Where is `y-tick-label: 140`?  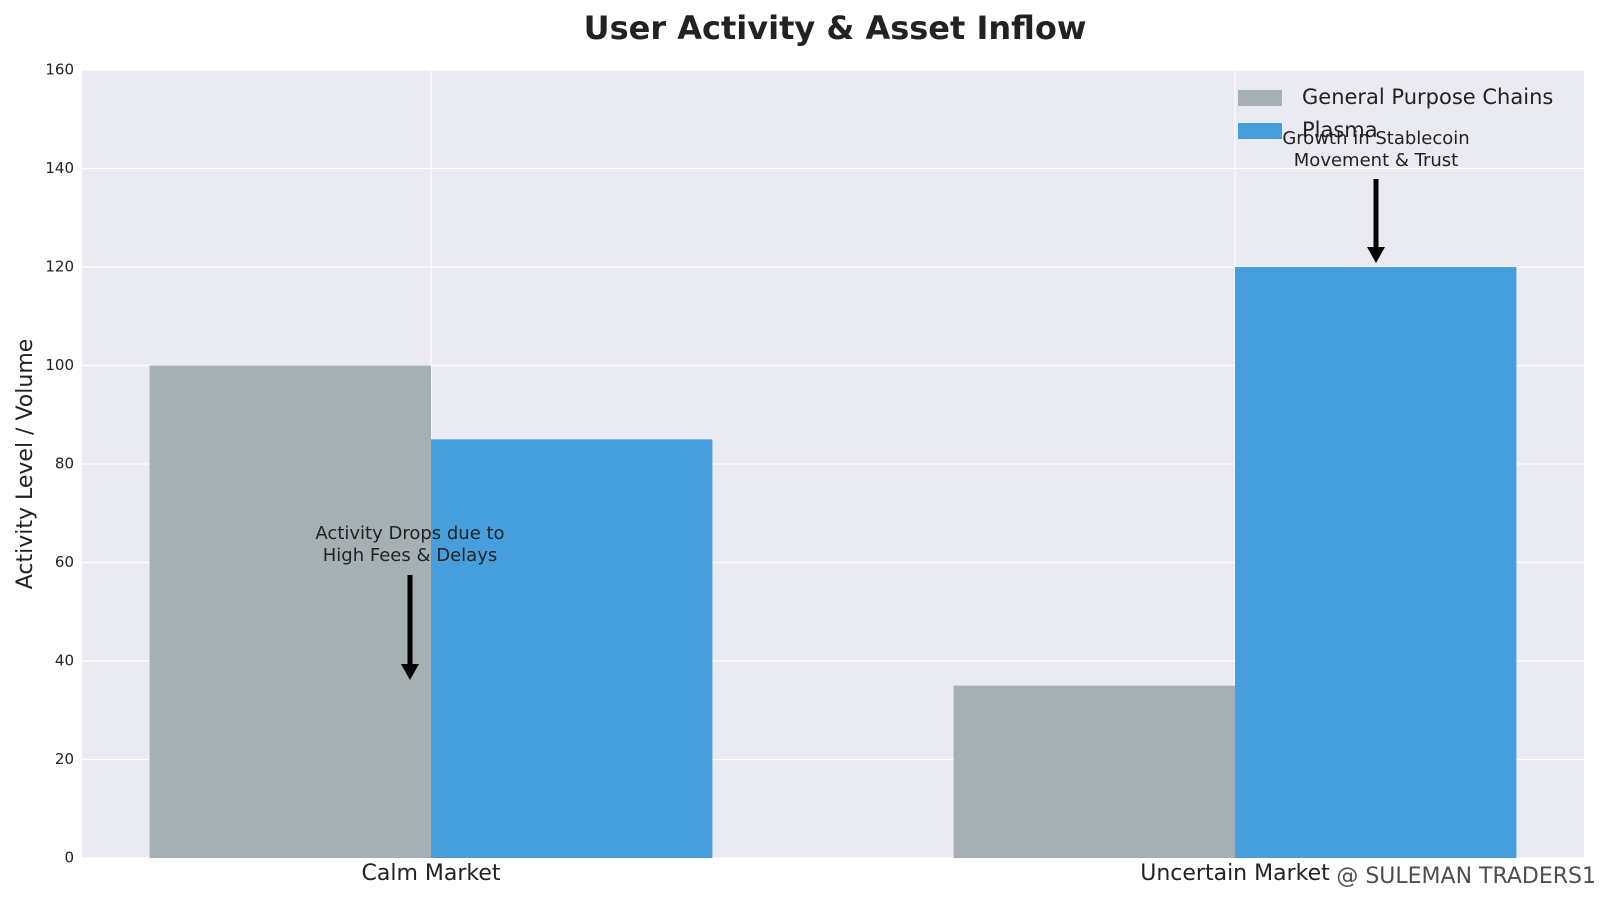
y-tick-label: 140 is located at coordinates (59, 168).